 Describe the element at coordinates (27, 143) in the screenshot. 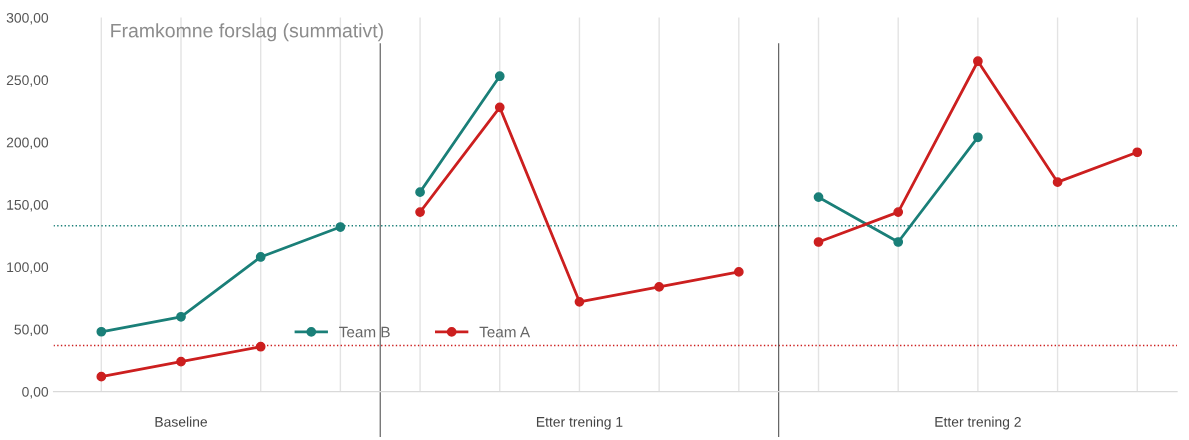

I see `y-tick-label: 200,00` at that location.